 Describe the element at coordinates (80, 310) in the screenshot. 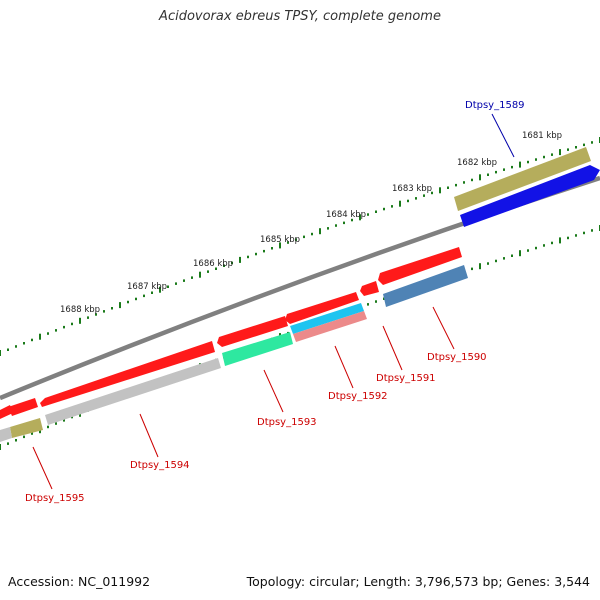

I see `scale-label-1688: 1688 kbp` at that location.